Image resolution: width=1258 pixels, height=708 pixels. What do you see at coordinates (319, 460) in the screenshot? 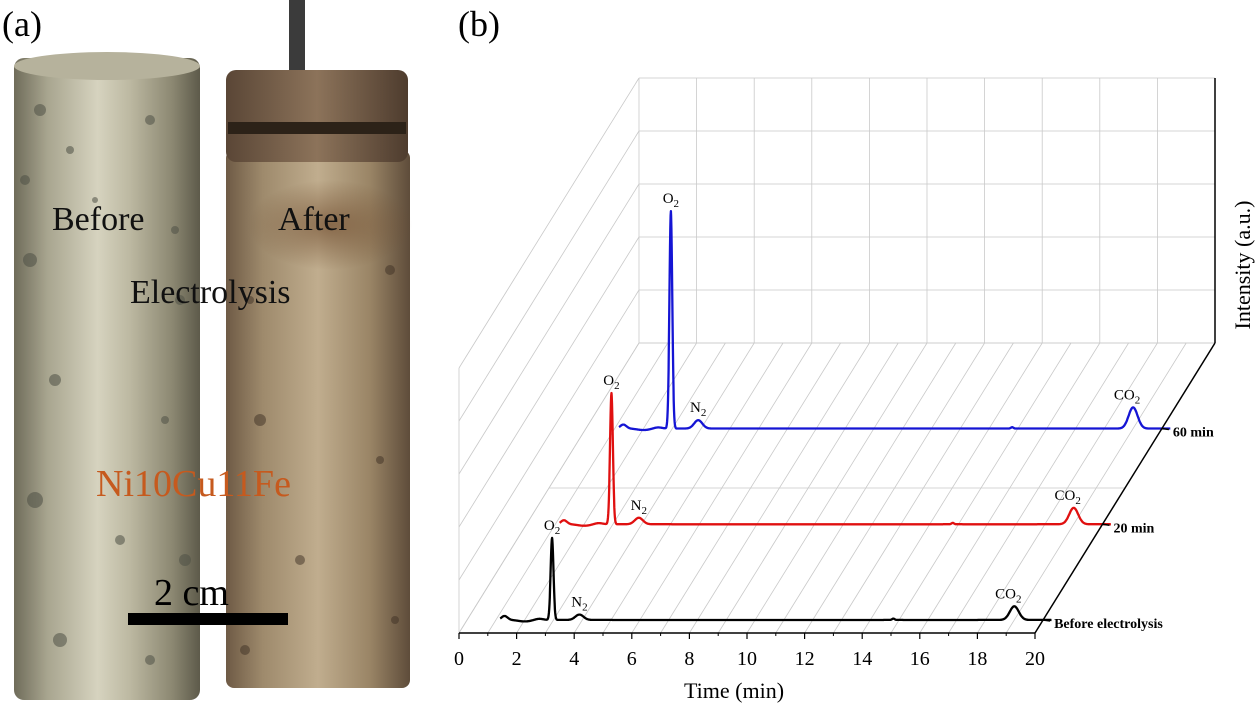
I see `rod-after-spots` at bounding box center [319, 460].